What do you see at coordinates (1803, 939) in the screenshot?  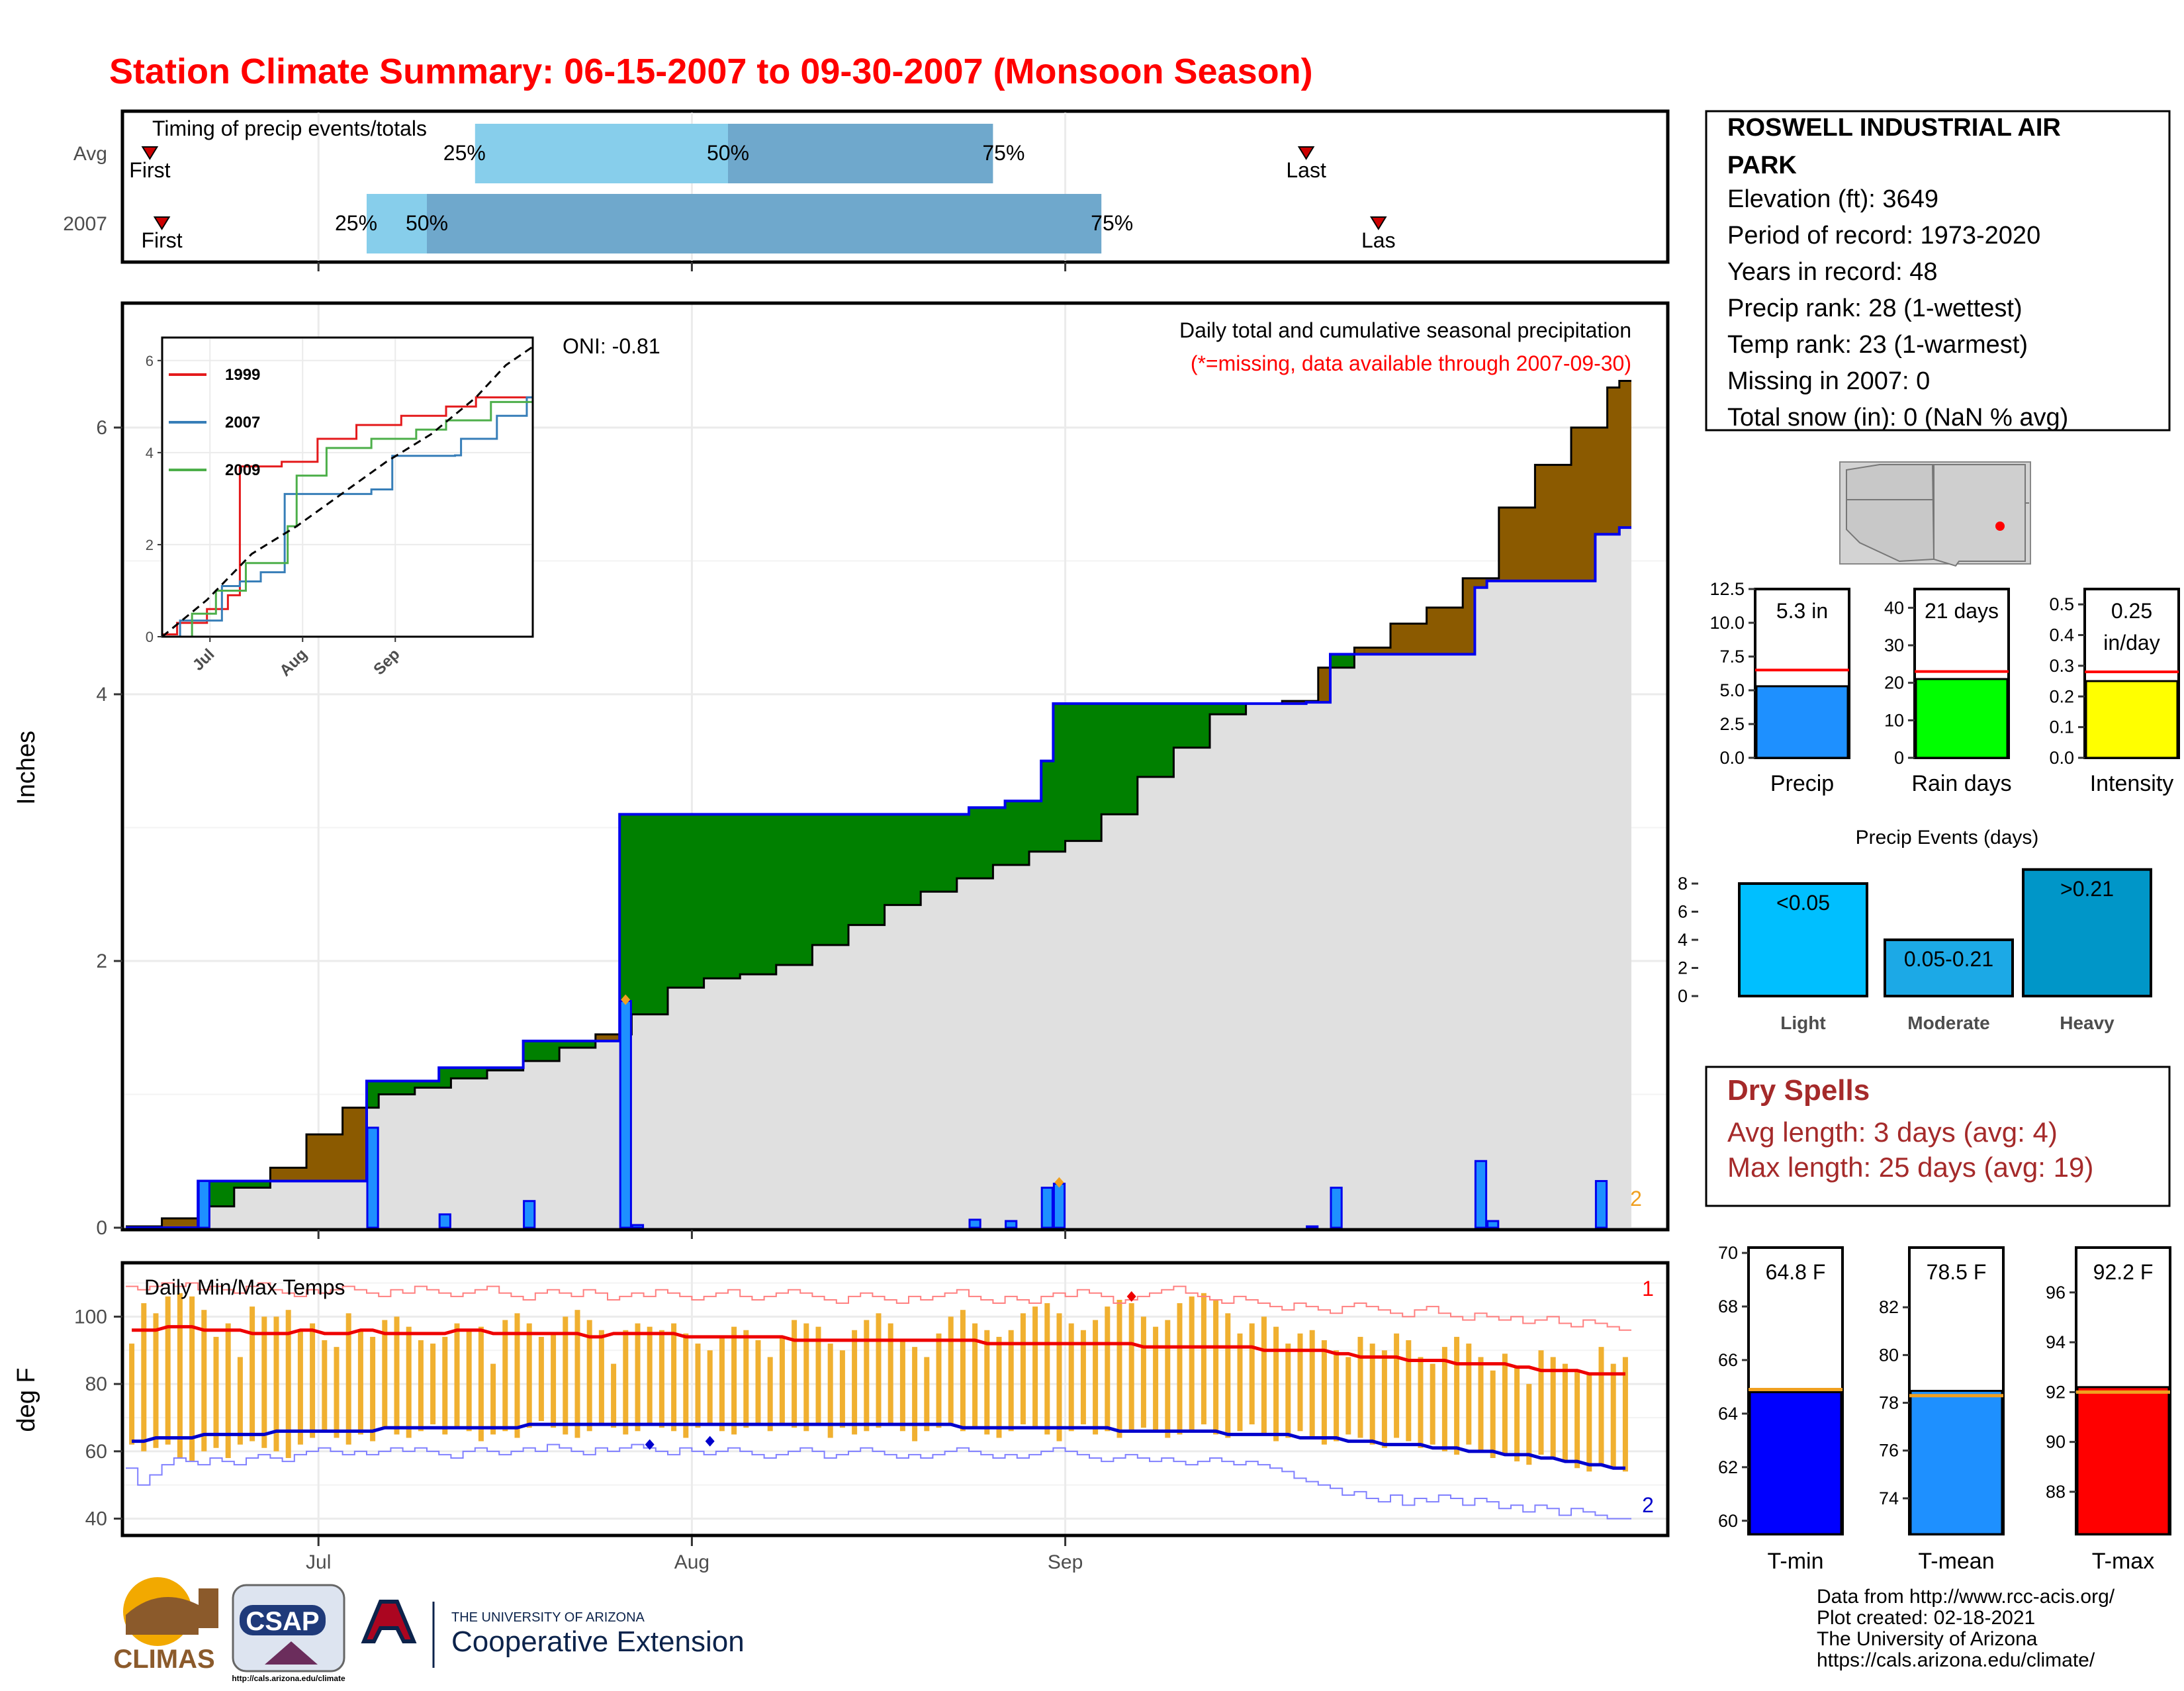 I see `events-bar-light` at bounding box center [1803, 939].